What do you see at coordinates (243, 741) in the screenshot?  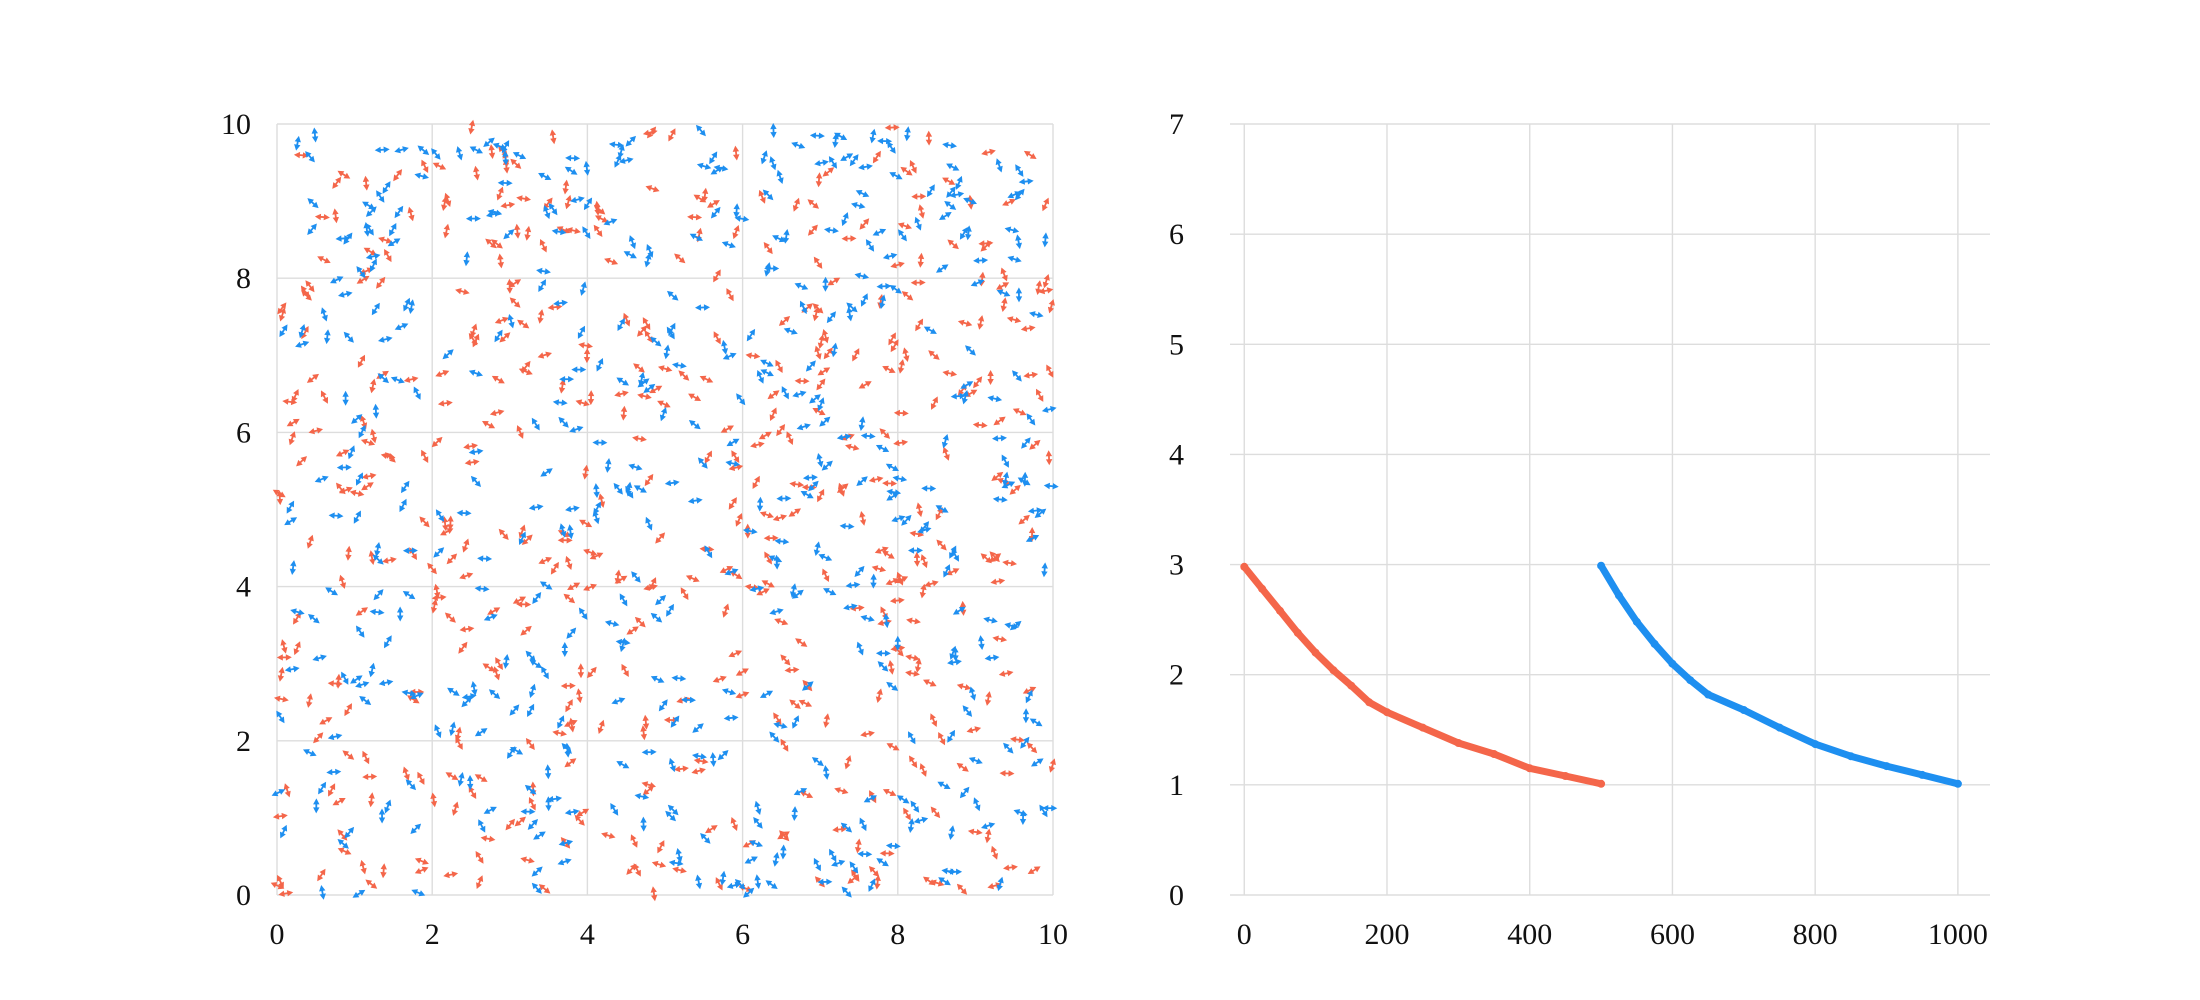 I see `y-tick-label: 2` at bounding box center [243, 741].